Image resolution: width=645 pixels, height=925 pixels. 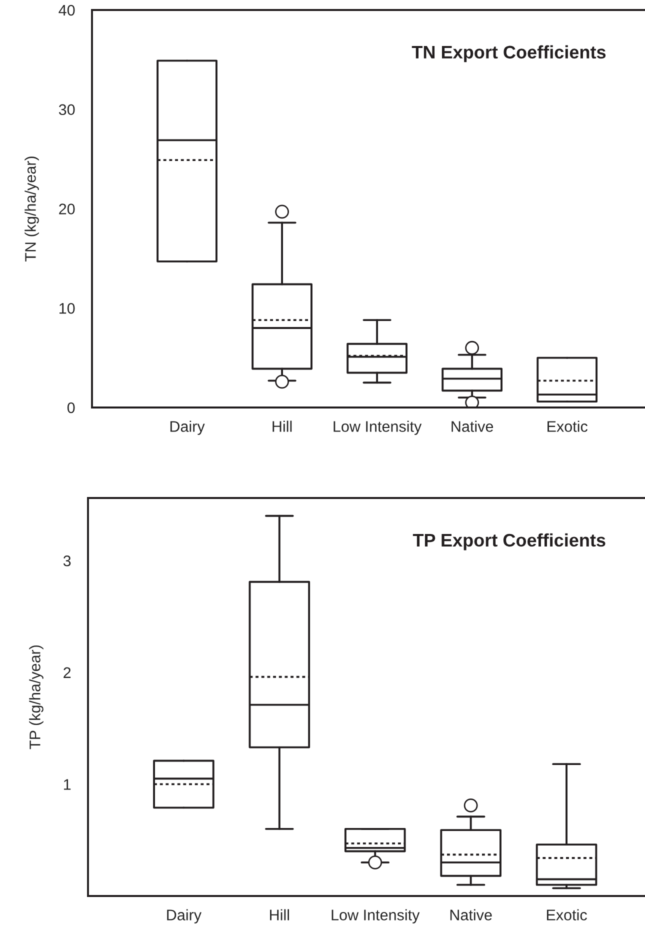 I want to click on y-tick-label: 2, so click(x=67, y=672).